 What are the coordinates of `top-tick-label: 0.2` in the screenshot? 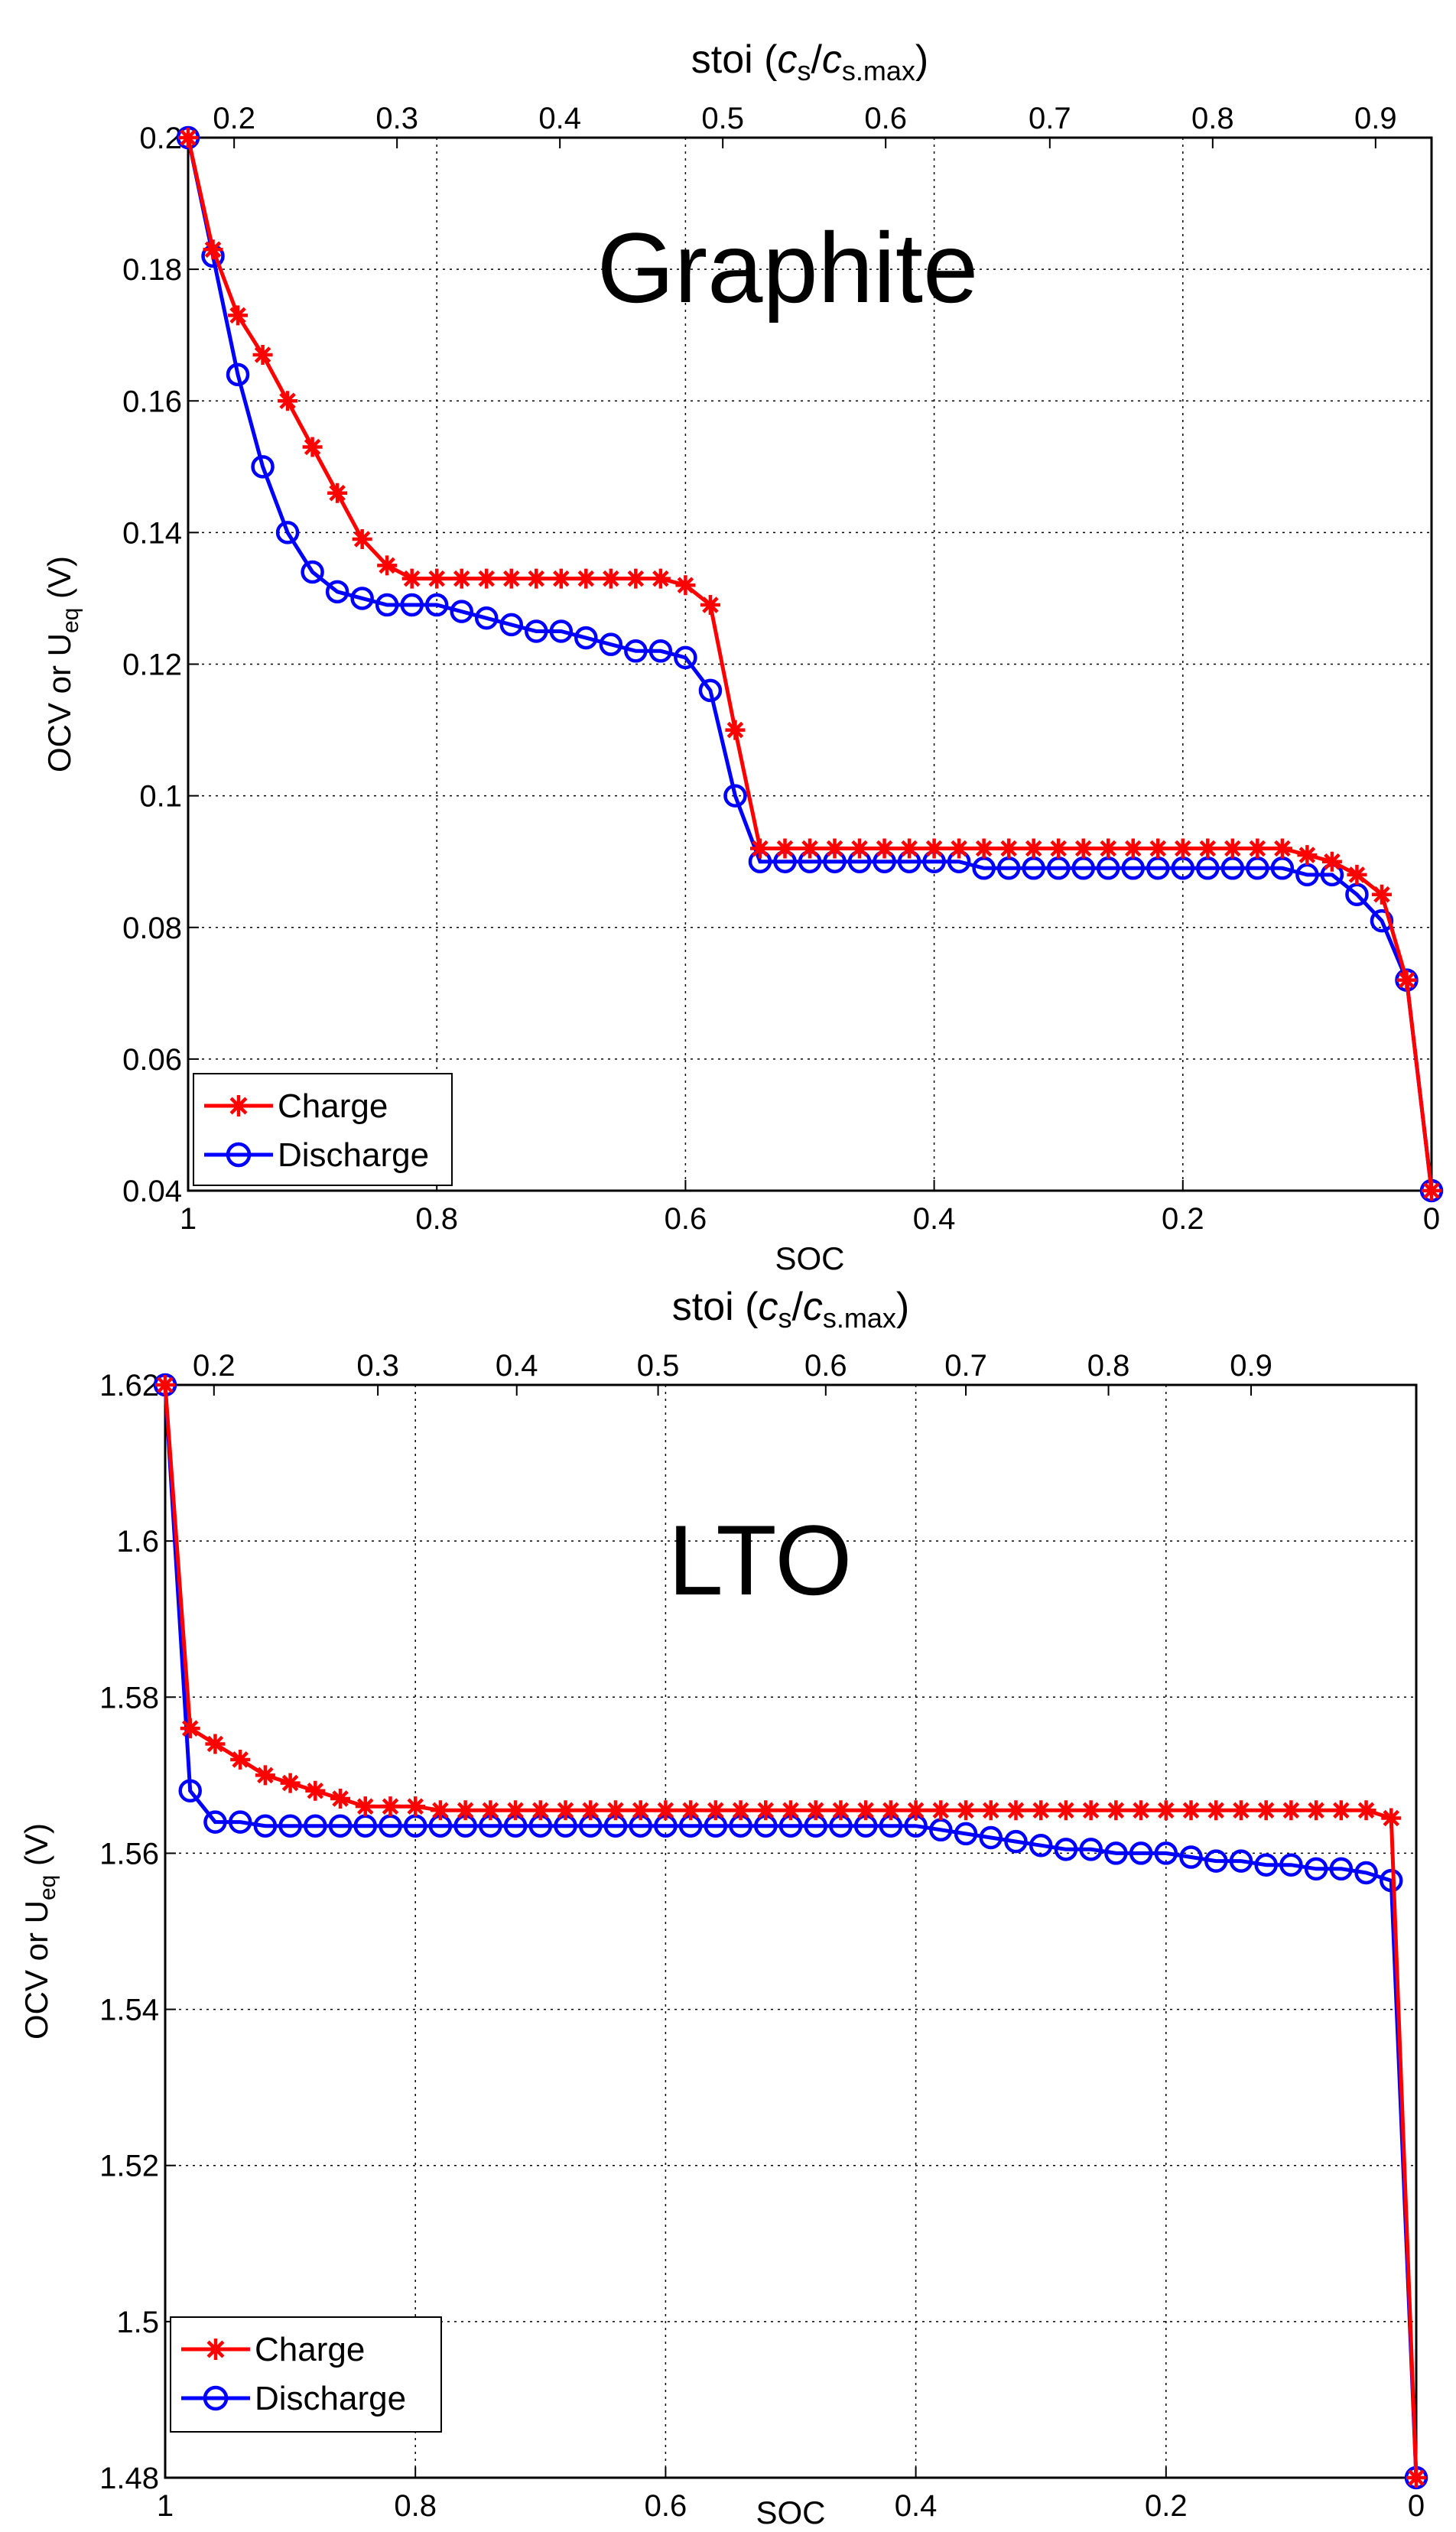 It's located at (234, 118).